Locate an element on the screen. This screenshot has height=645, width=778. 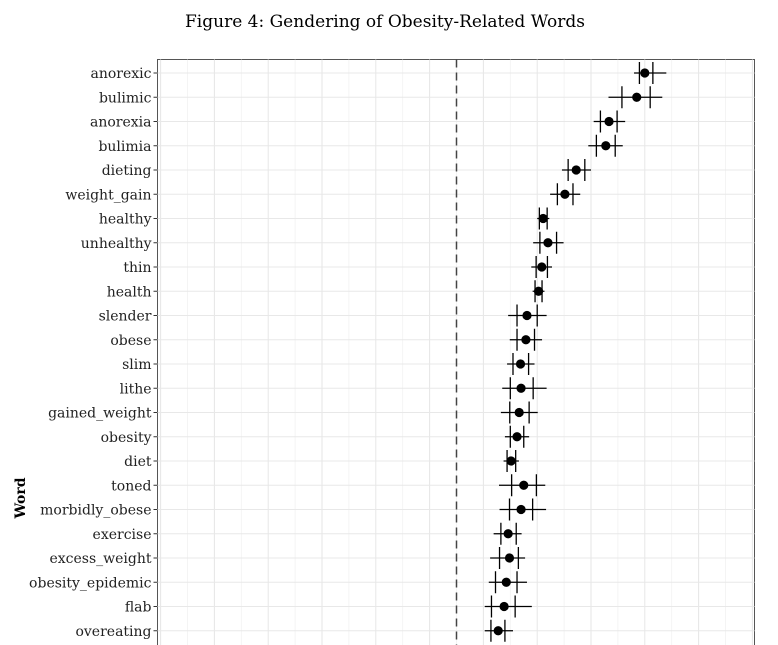
data-row-diet is located at coordinates (511, 461).